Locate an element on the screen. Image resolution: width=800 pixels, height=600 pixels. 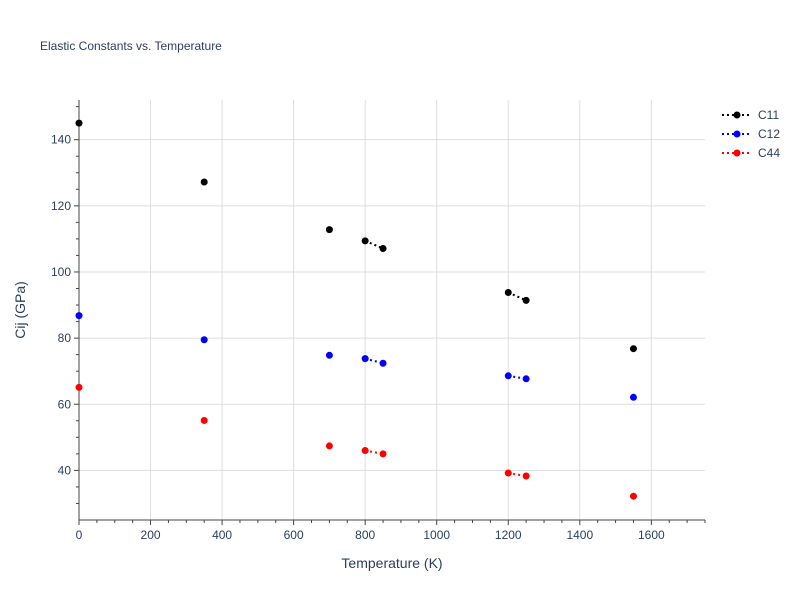
x-tick-label: 600 is located at coordinates (294, 535).